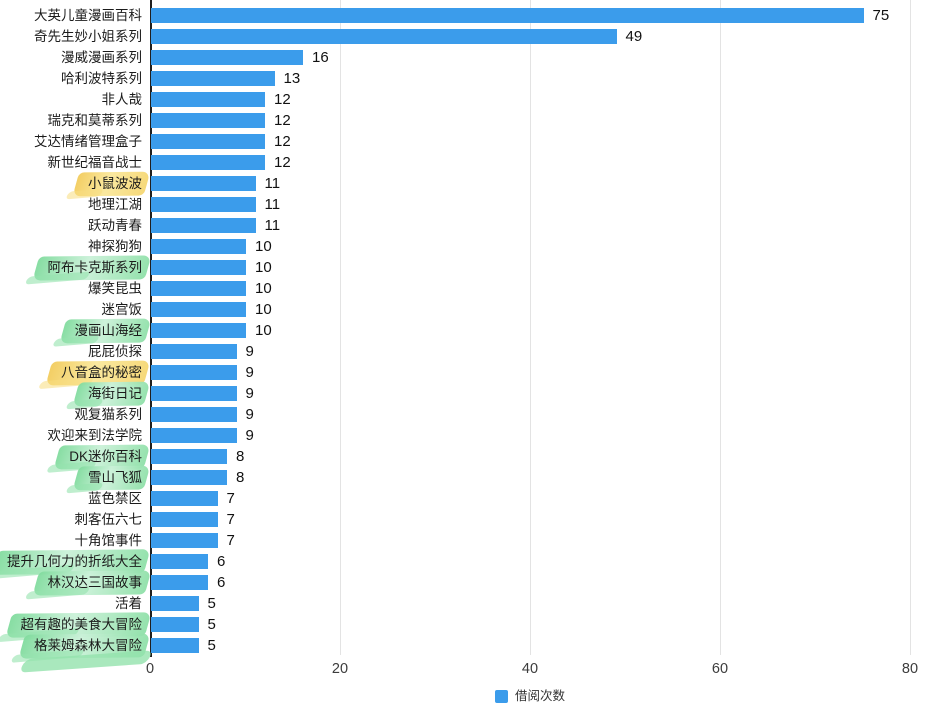 This screenshot has width=949, height=716. I want to click on bar-row: 爆笑昆虫 10, so click(474, 288).